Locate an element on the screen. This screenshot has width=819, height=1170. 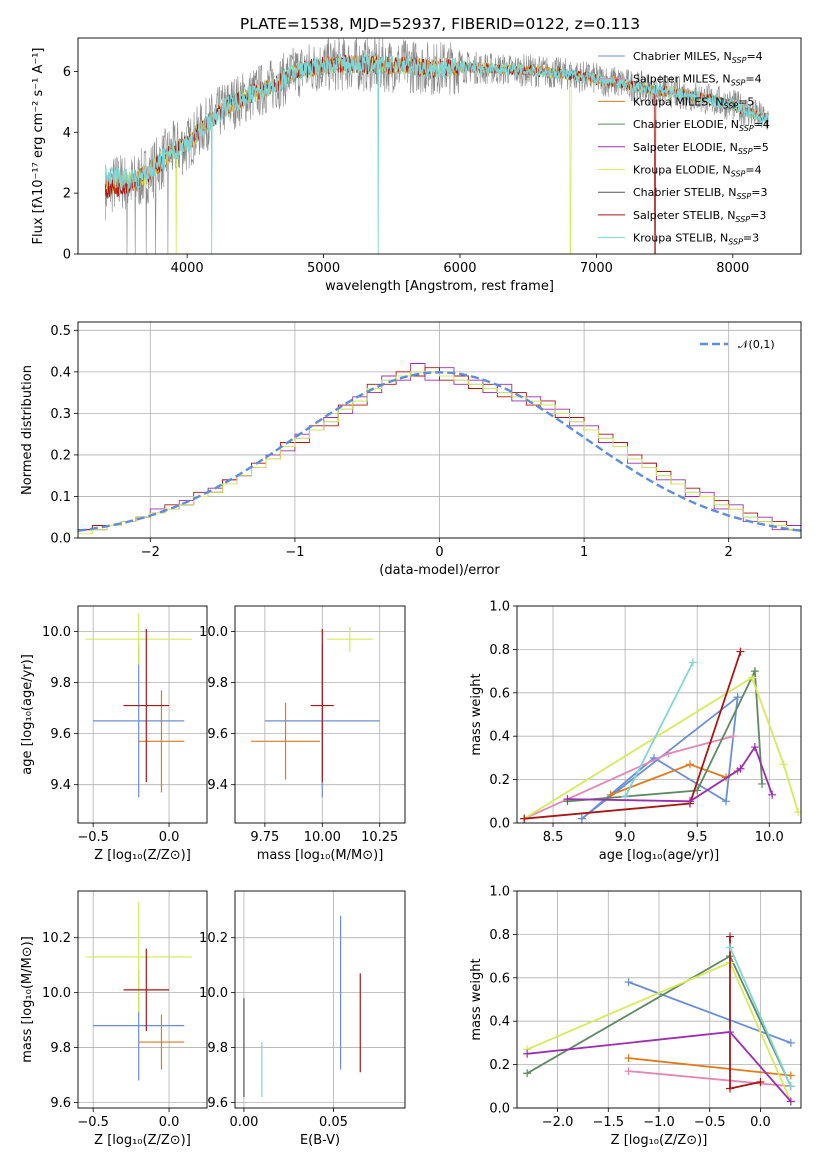
x-tick-label: 6000 is located at coordinates (459, 268).